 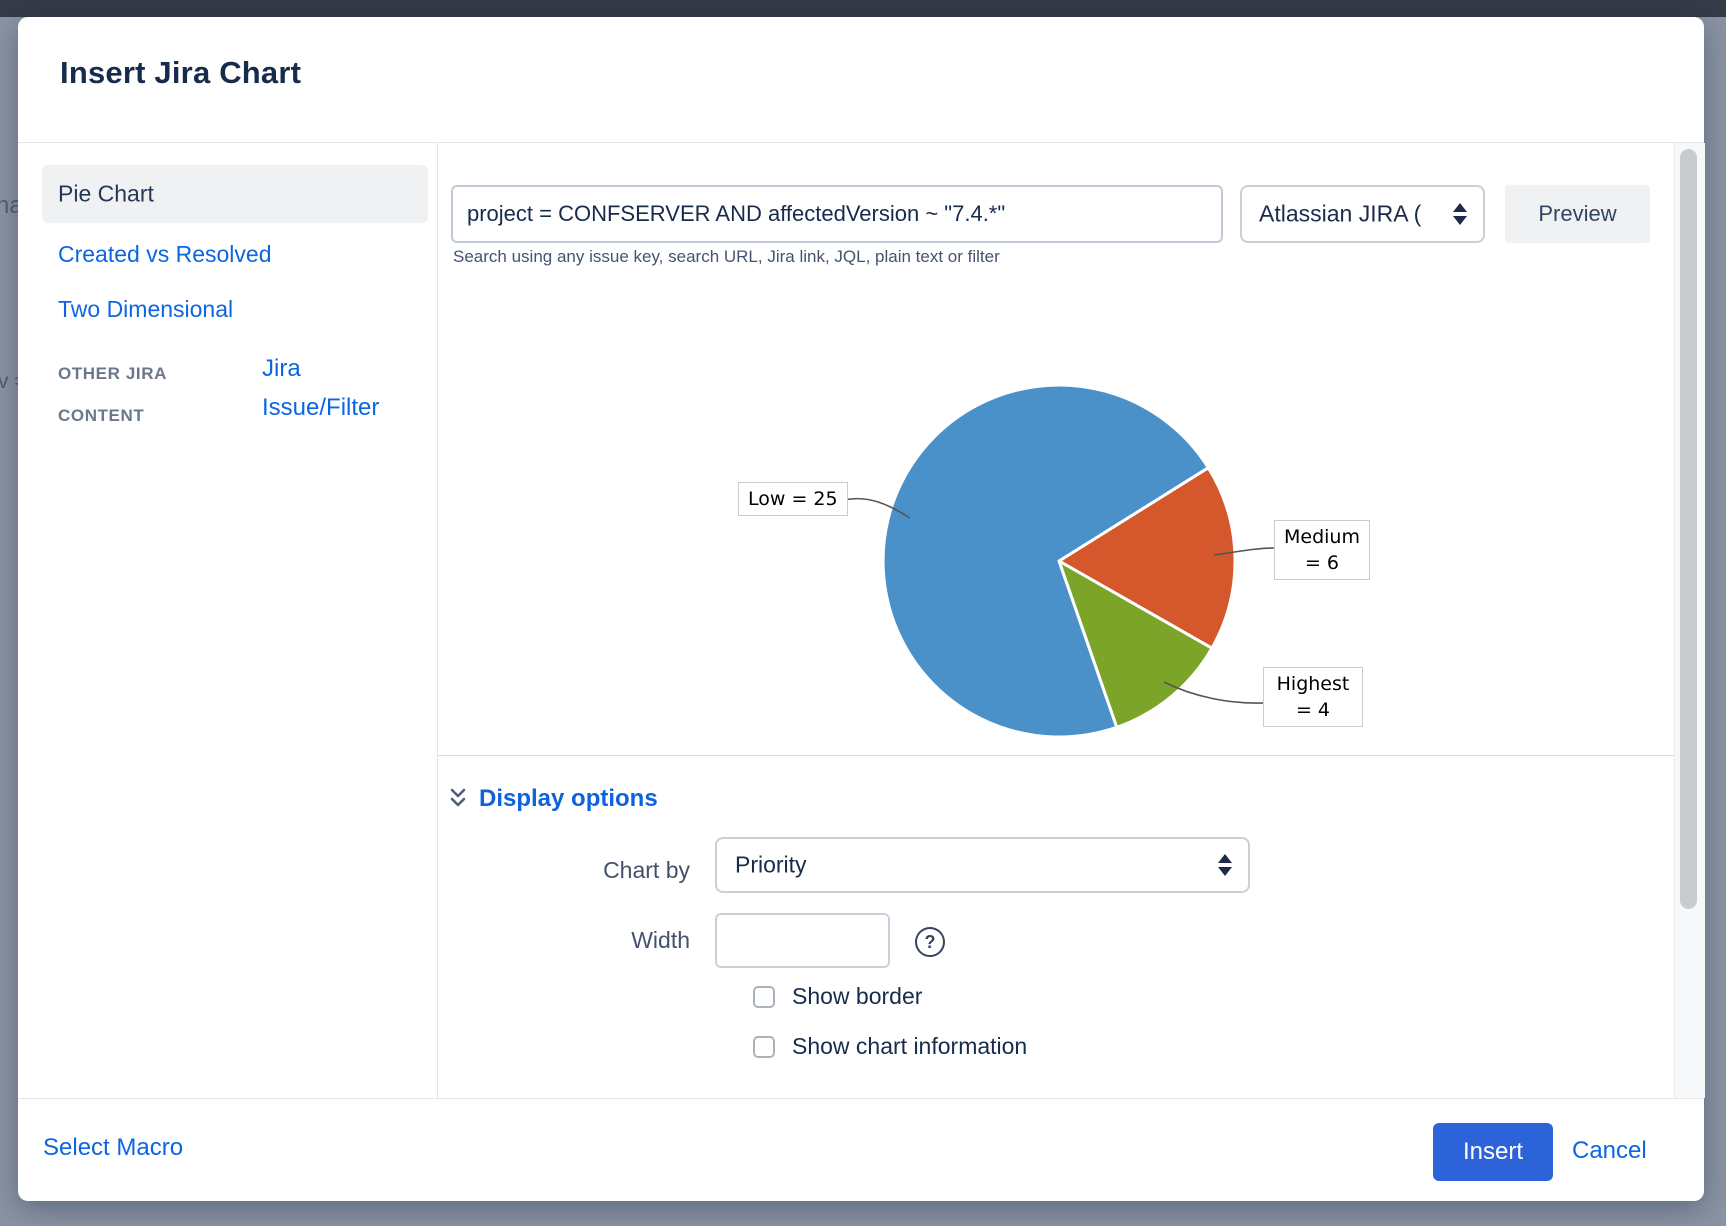 I want to click on display-options-label: Display options, so click(x=568, y=798).